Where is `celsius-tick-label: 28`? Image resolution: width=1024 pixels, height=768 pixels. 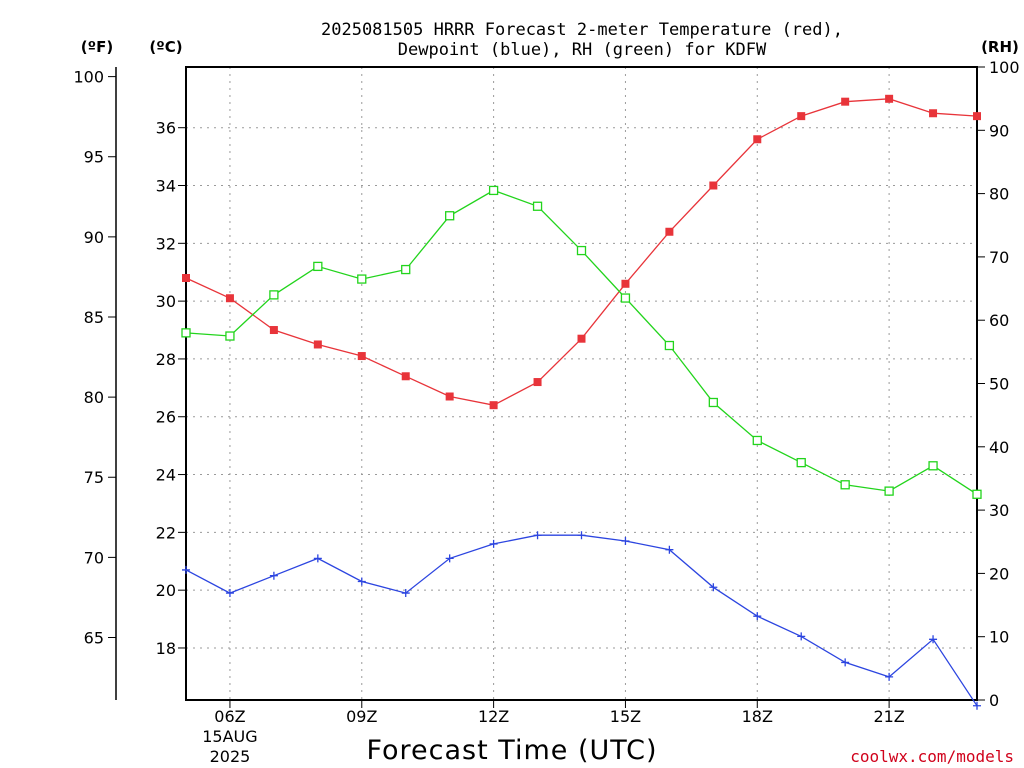
celsius-tick-label: 28 is located at coordinates (166, 359).